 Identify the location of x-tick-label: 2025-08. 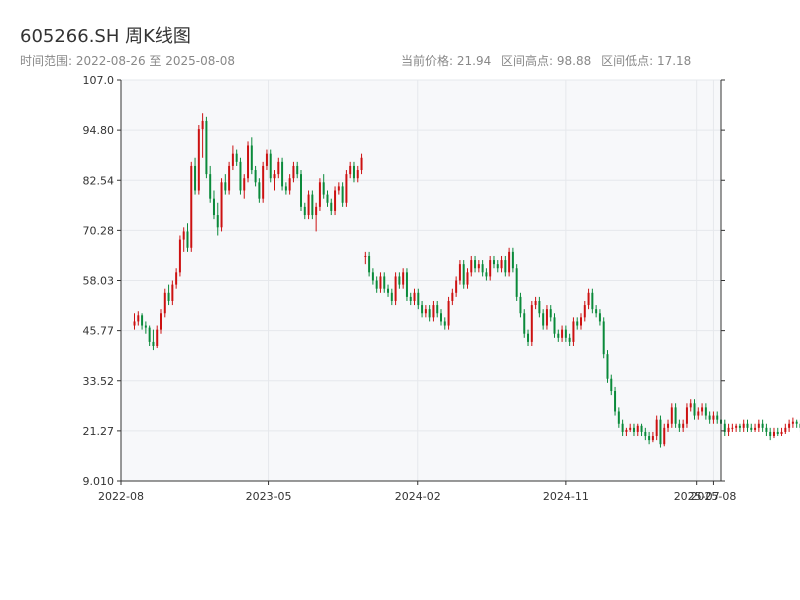
(713, 496).